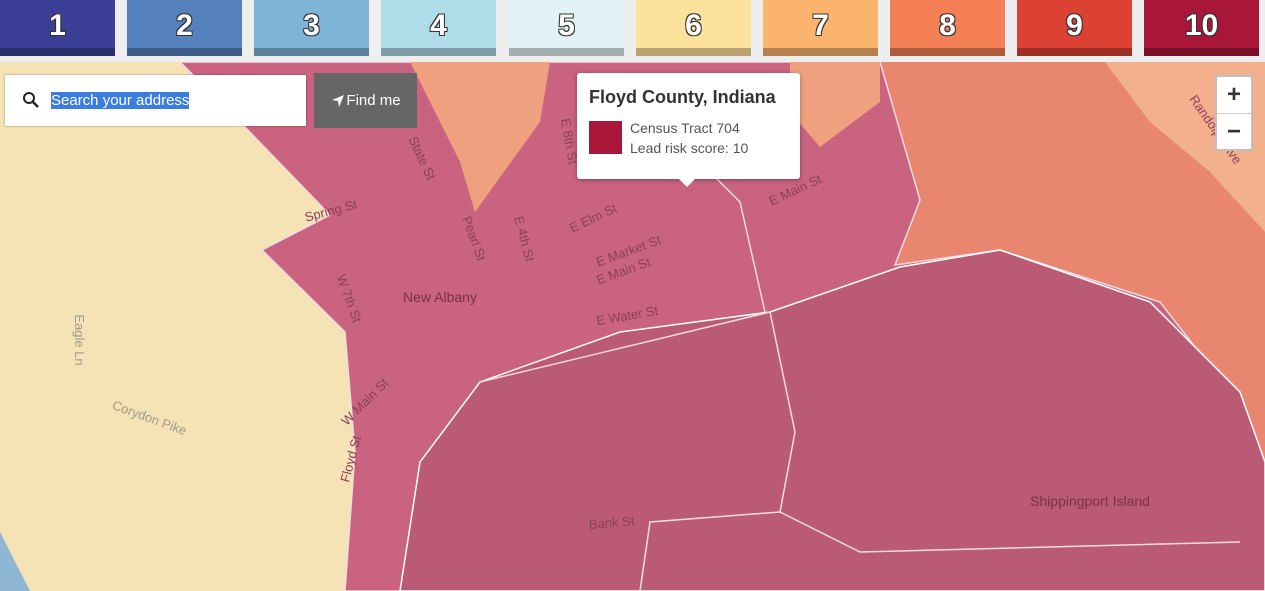 Image resolution: width=1265 pixels, height=591 pixels. Describe the element at coordinates (682, 97) in the screenshot. I see `popup-title: Floyd County, Indiana` at that location.